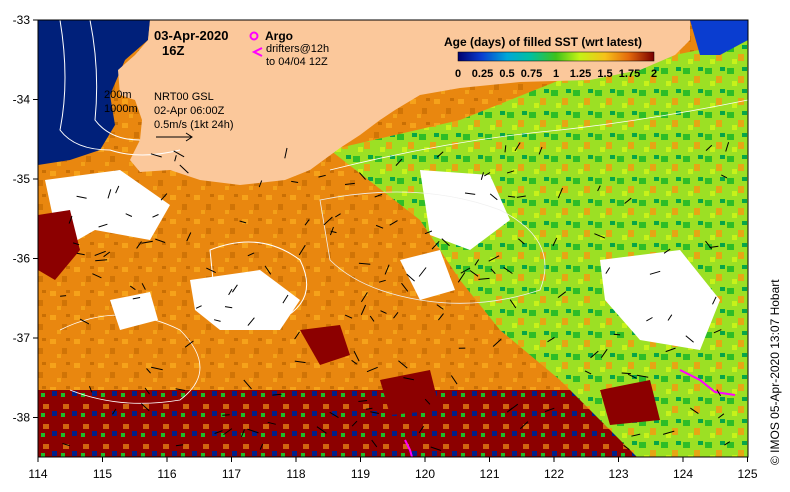 Image resolution: width=790 pixels, height=492 pixels. Describe the element at coordinates (166, 474) in the screenshot. I see `x-tick-label: 116` at that location.